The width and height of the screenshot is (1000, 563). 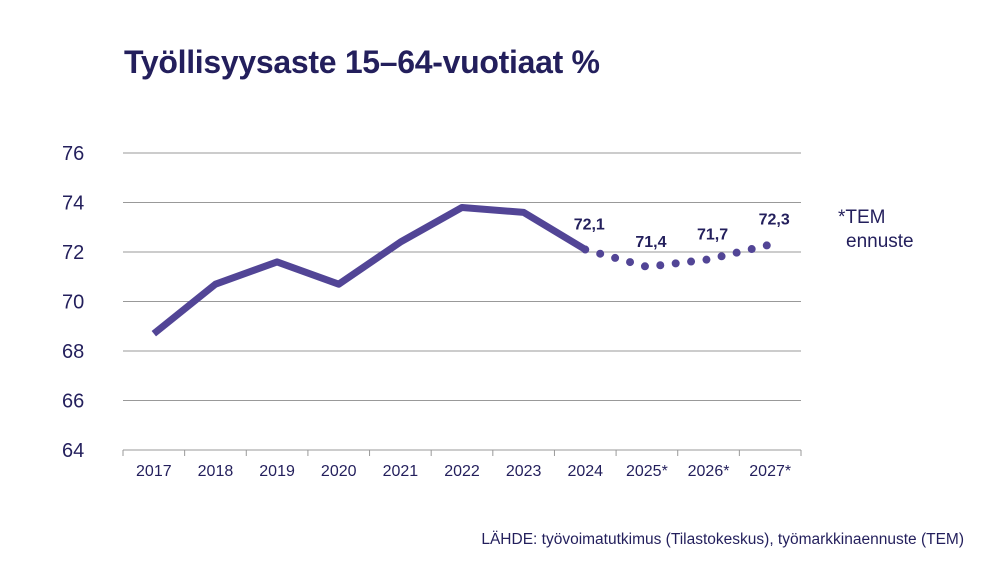 I want to click on y-tick-label: 72, so click(x=73, y=253).